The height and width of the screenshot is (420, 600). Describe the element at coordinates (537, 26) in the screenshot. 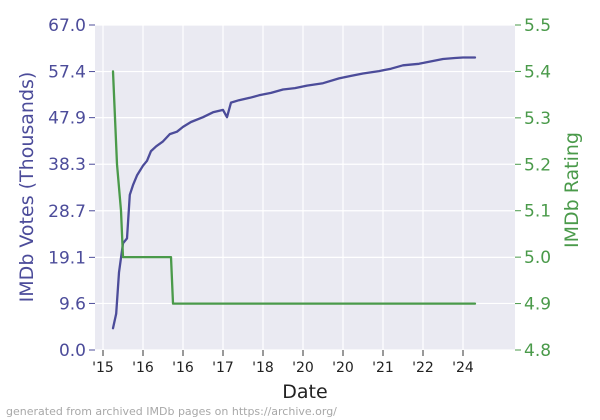

I see `right-tick-label: 5.5` at that location.